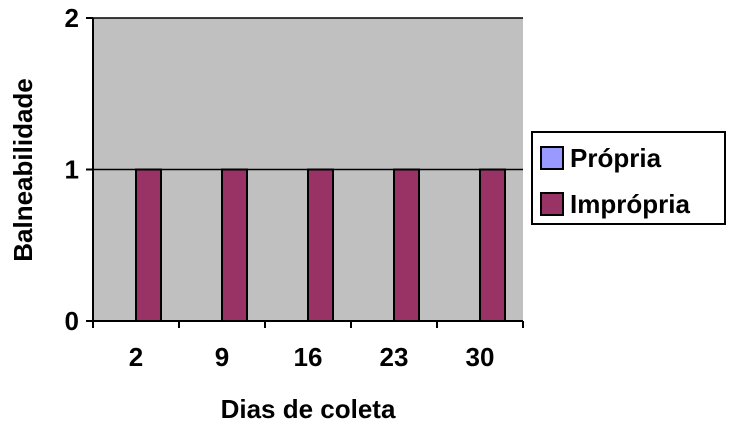 This screenshot has height=431, width=731. I want to click on y-tick-labels: 0 1 2, so click(79, 169).